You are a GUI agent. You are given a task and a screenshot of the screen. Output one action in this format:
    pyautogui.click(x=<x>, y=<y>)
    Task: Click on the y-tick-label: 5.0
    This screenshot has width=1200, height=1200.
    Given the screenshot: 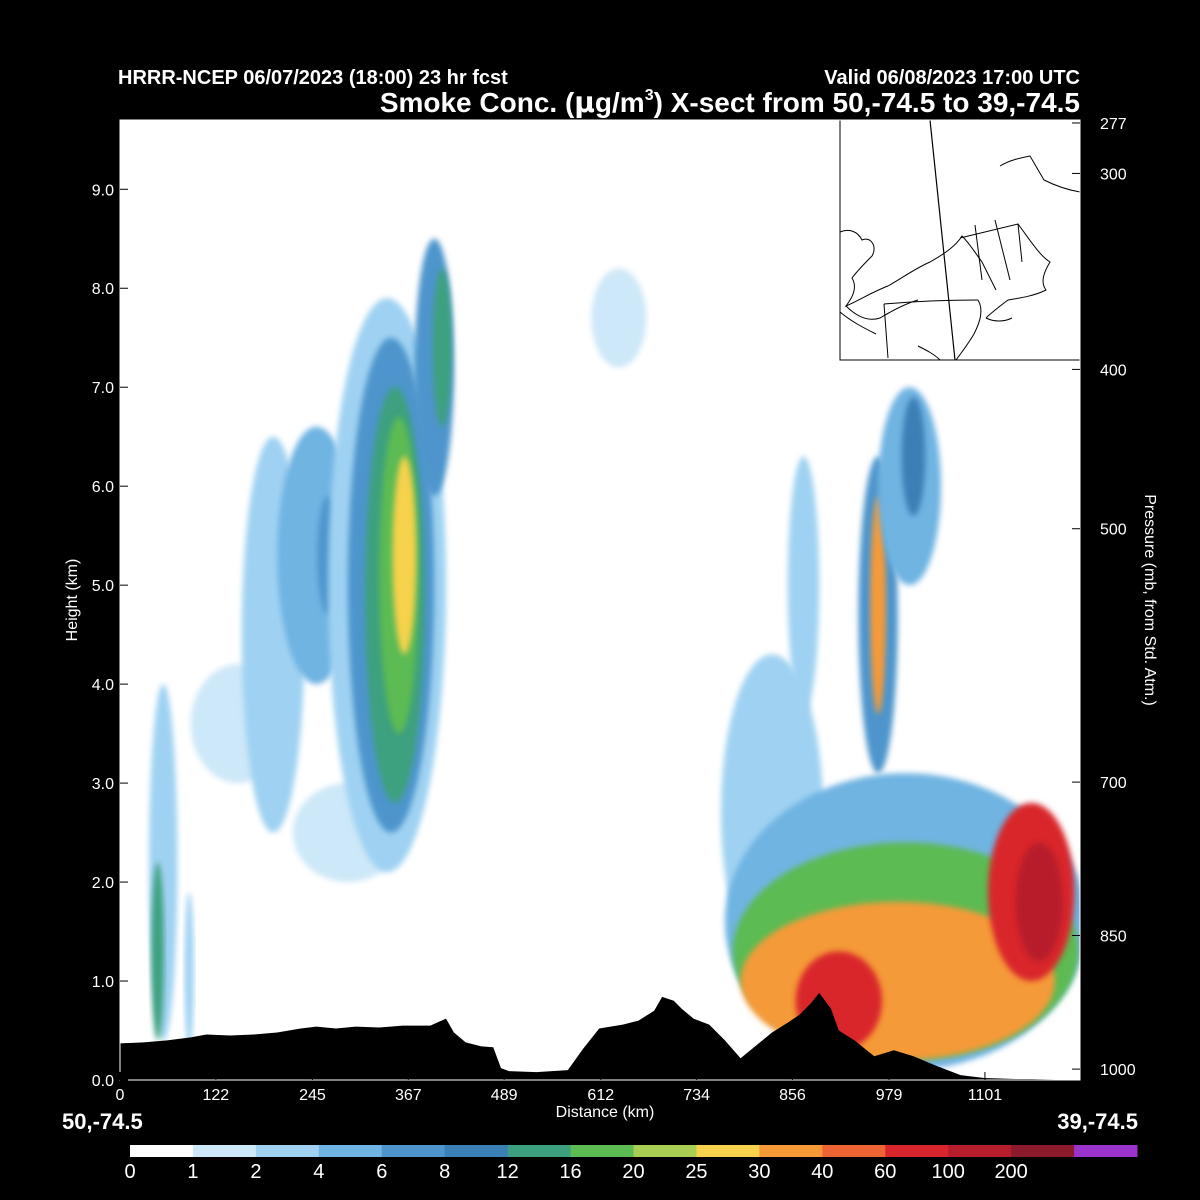 What is the action you would take?
    pyautogui.click(x=103, y=586)
    